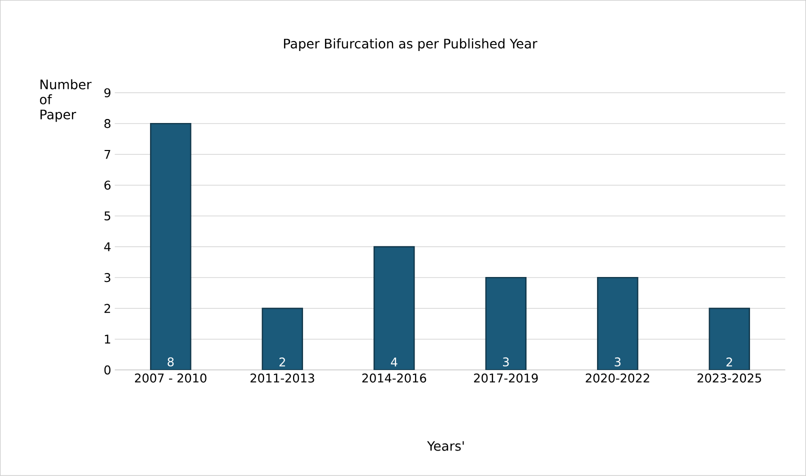 The image size is (806, 476). What do you see at coordinates (730, 378) in the screenshot?
I see `x-tick-label: 2023-2025` at bounding box center [730, 378].